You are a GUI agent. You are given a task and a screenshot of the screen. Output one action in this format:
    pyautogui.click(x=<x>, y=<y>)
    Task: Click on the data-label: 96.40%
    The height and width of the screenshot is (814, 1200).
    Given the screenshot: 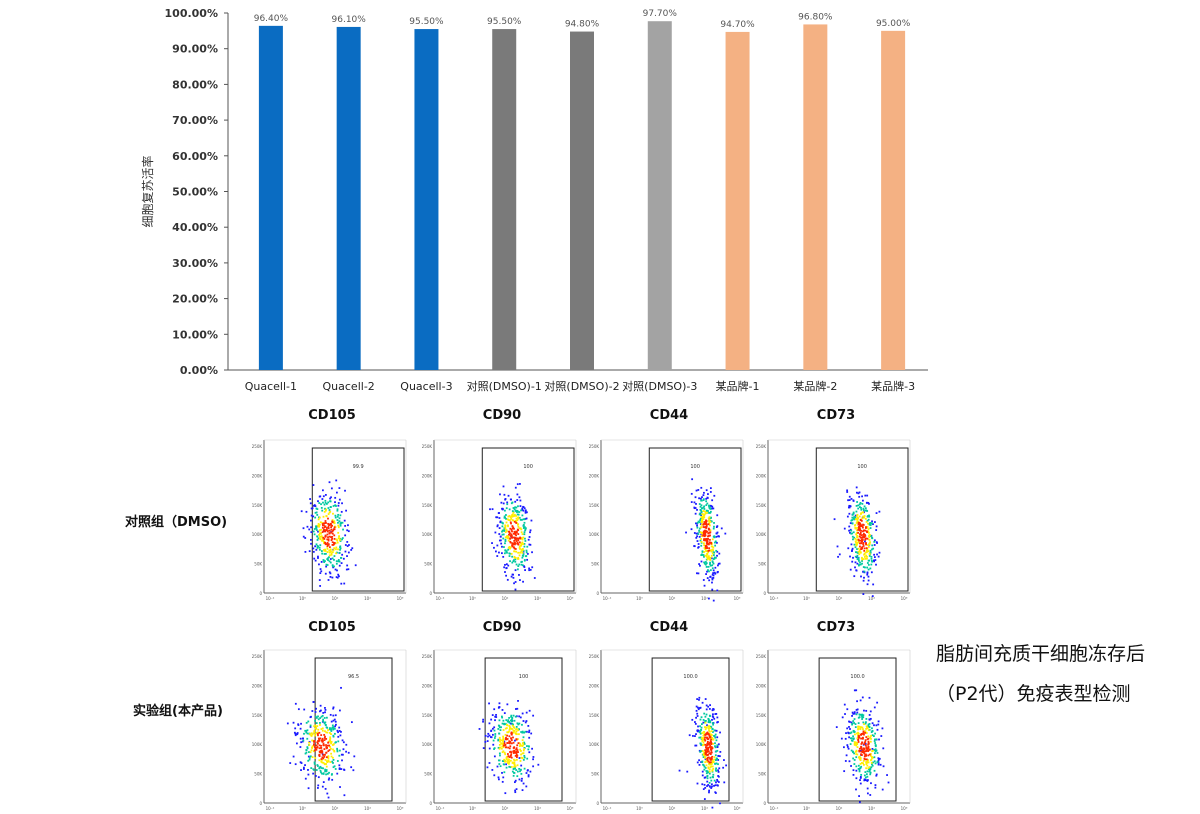 What is the action you would take?
    pyautogui.click(x=271, y=19)
    